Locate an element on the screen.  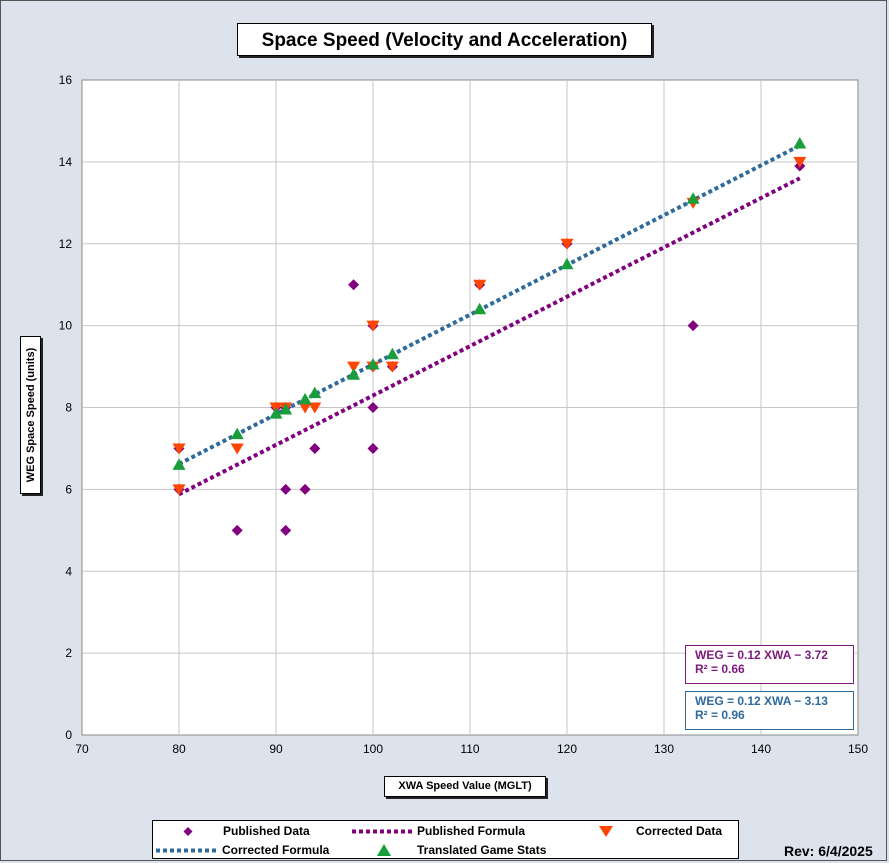
y-axis-label-box: WEG Space Speed (units) is located at coordinates (30, 415).